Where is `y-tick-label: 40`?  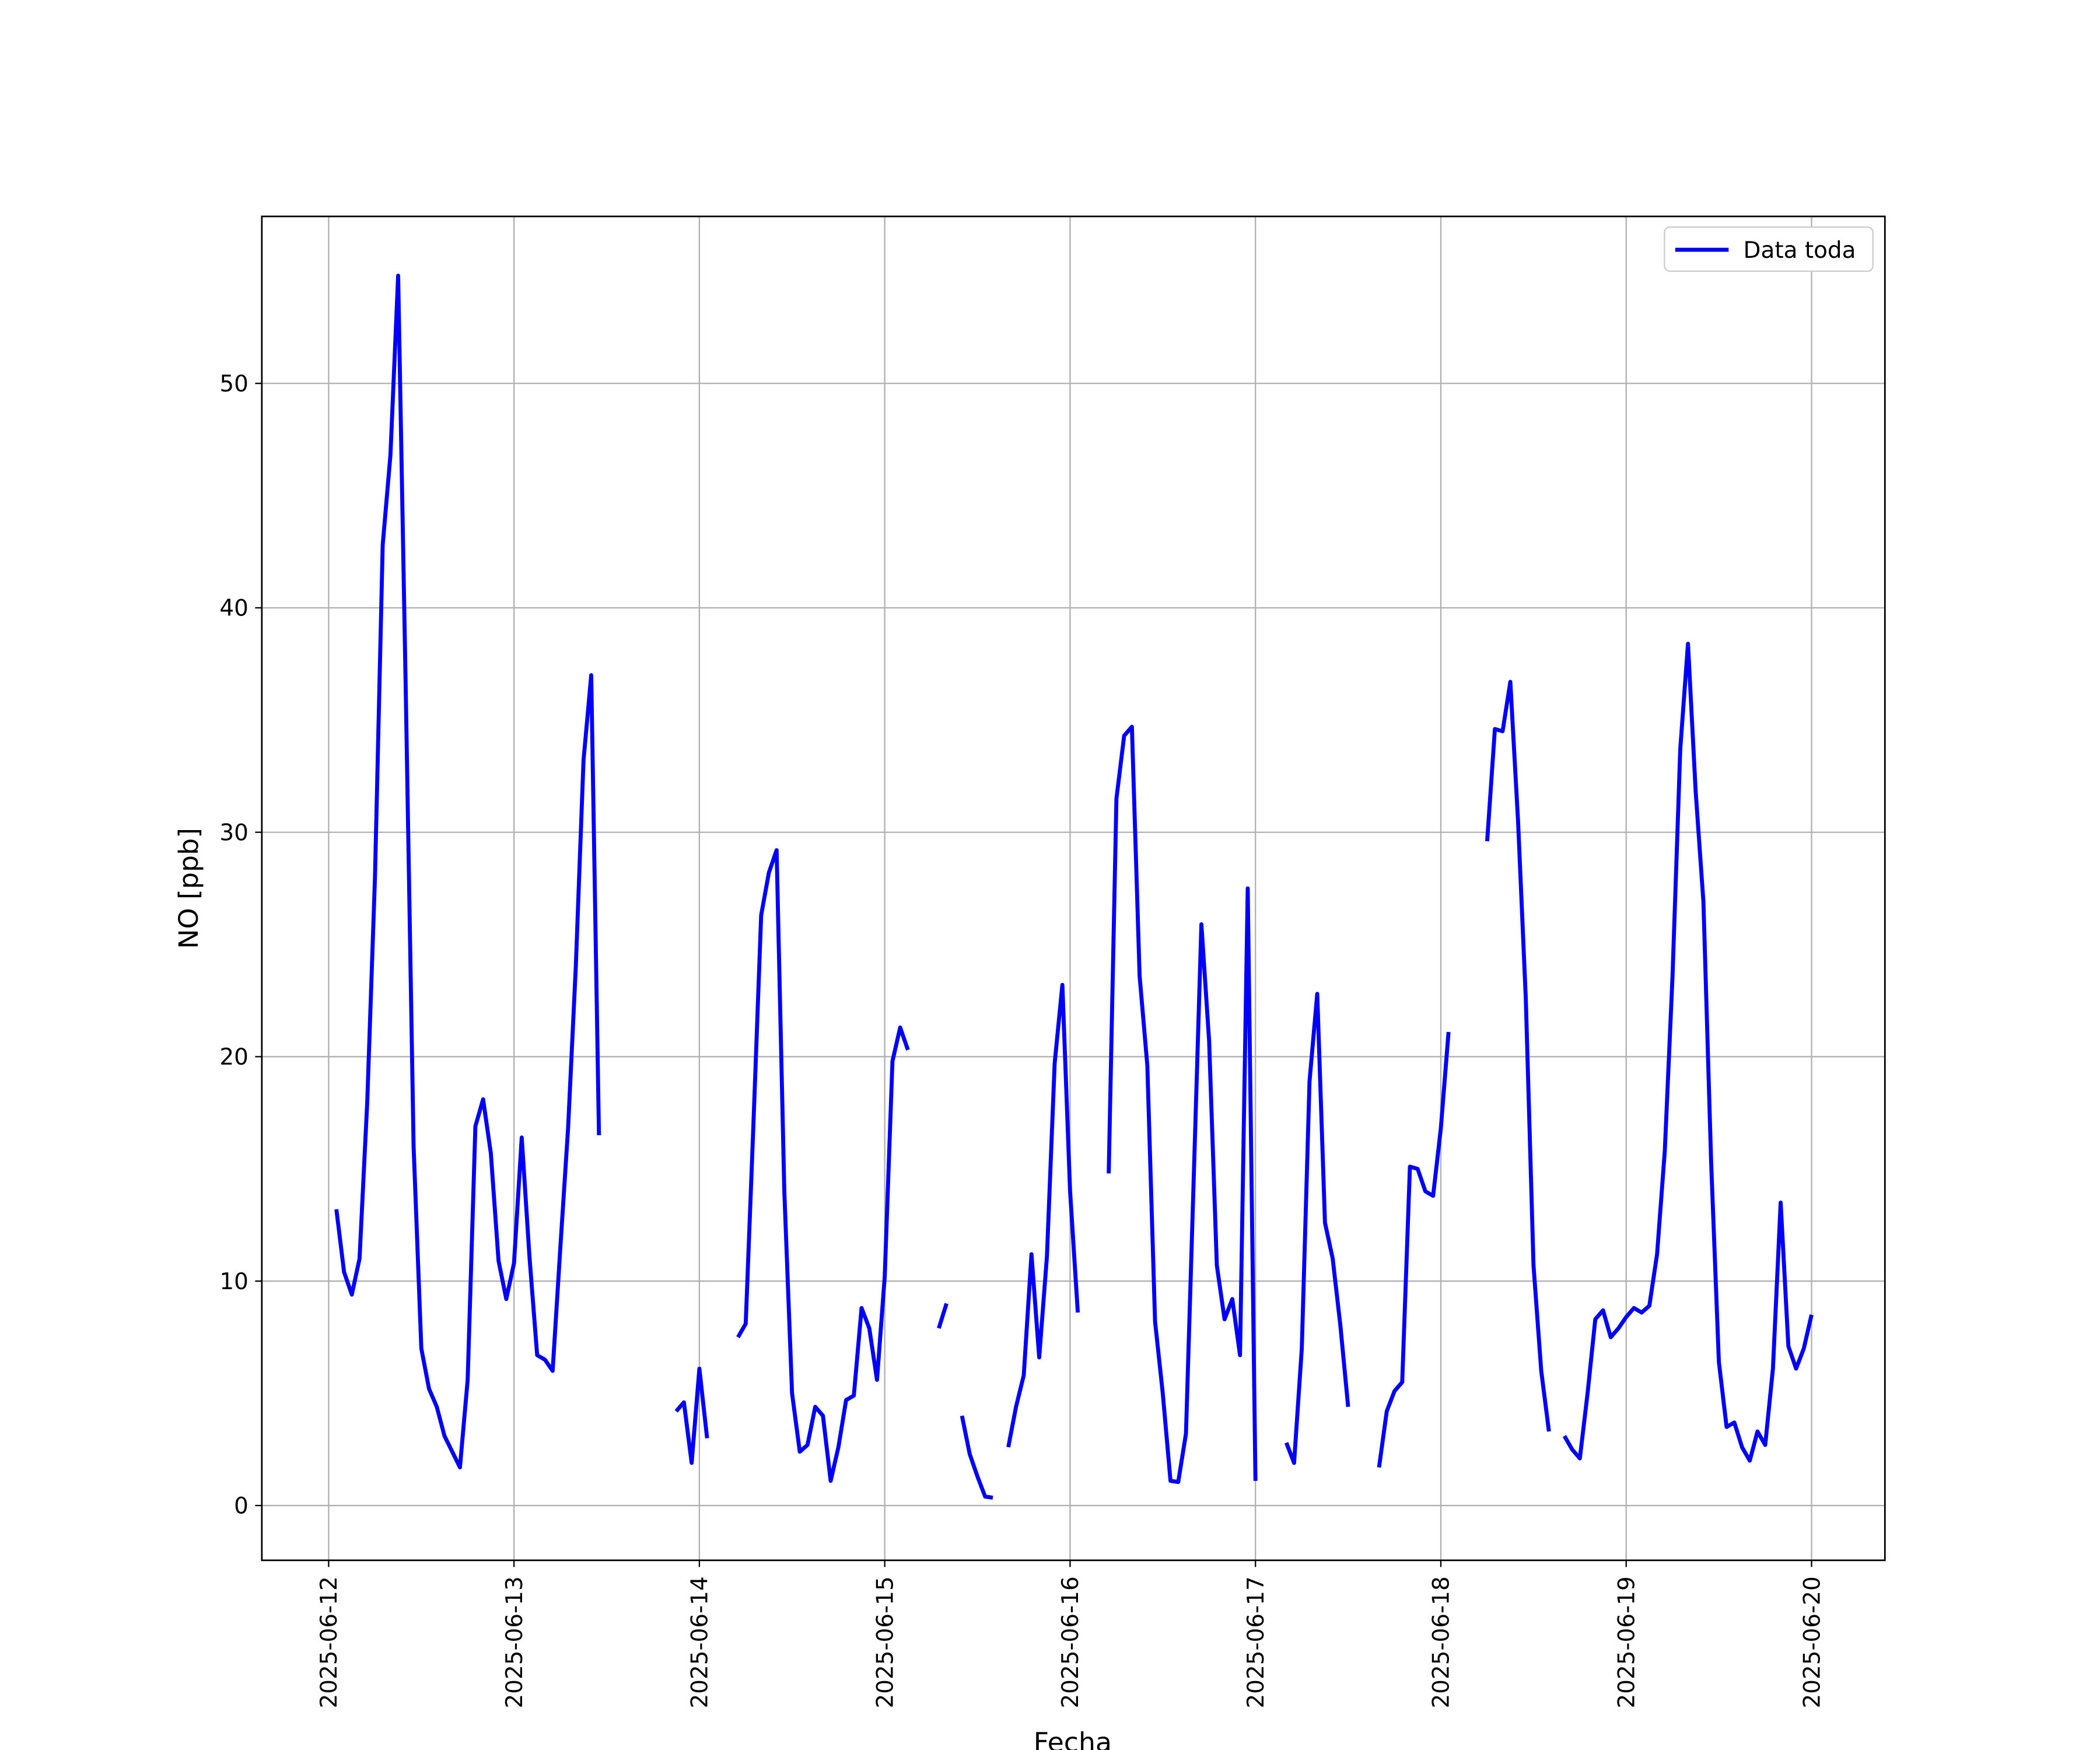
y-tick-label: 40 is located at coordinates (234, 609).